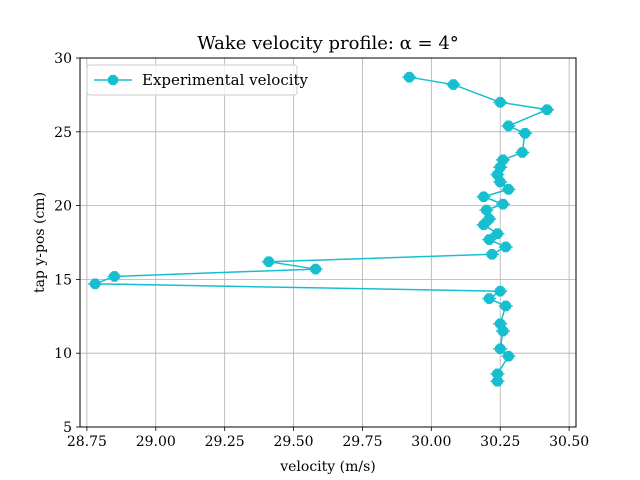 The width and height of the screenshot is (640, 480). What do you see at coordinates (87, 442) in the screenshot?
I see `x-tick-label: 28.75` at bounding box center [87, 442].